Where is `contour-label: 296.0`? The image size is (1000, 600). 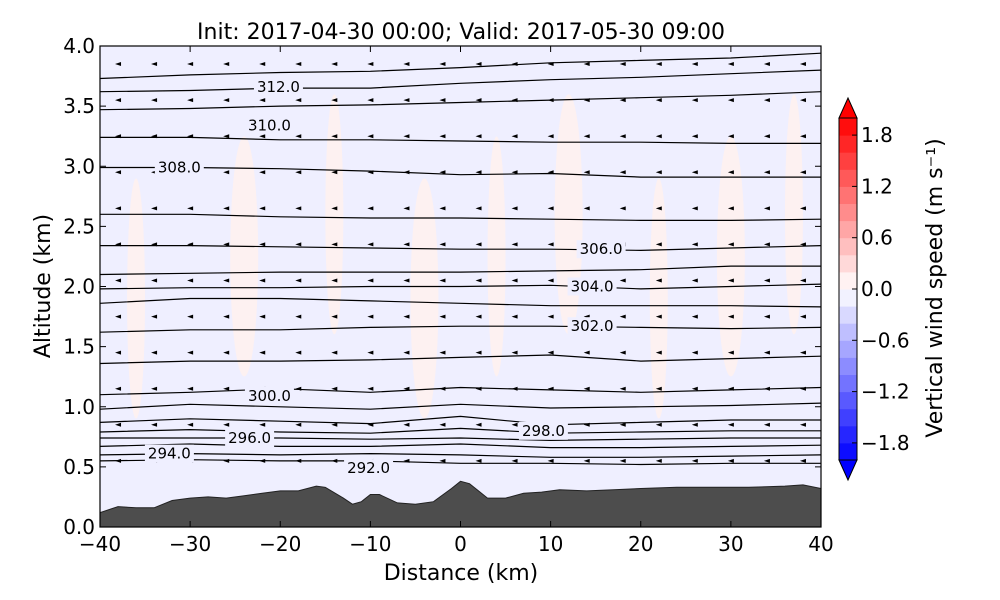 contour-label: 296.0 is located at coordinates (249, 438).